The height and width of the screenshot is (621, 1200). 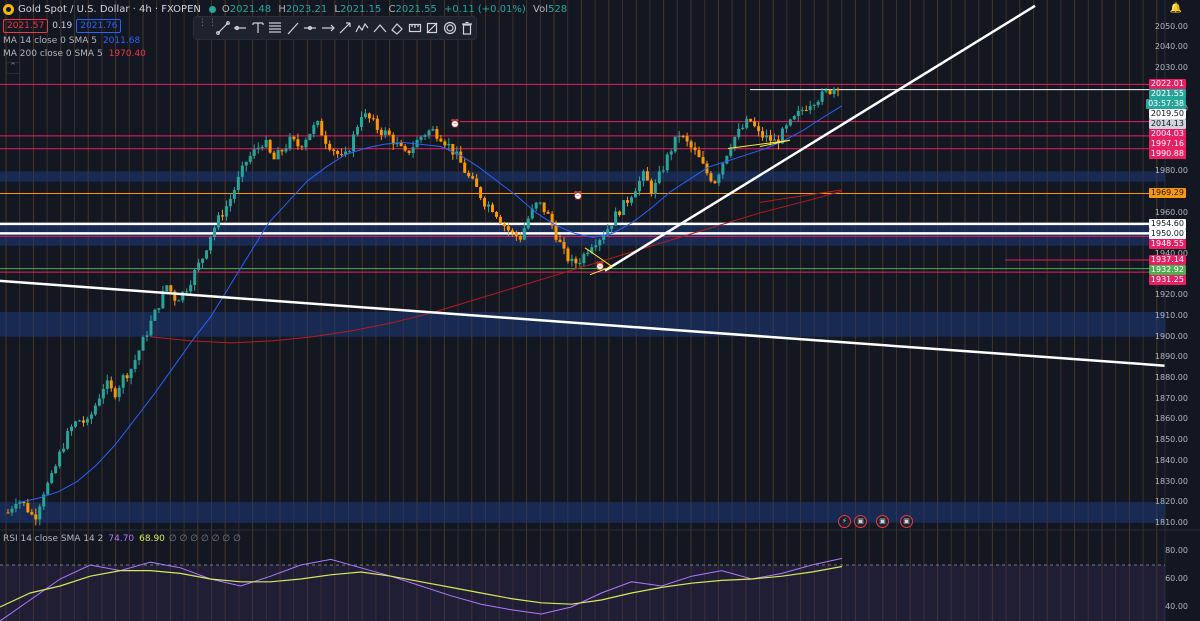 What do you see at coordinates (26, 26) in the screenshot?
I see `sell-price-button: 2021.57` at bounding box center [26, 26].